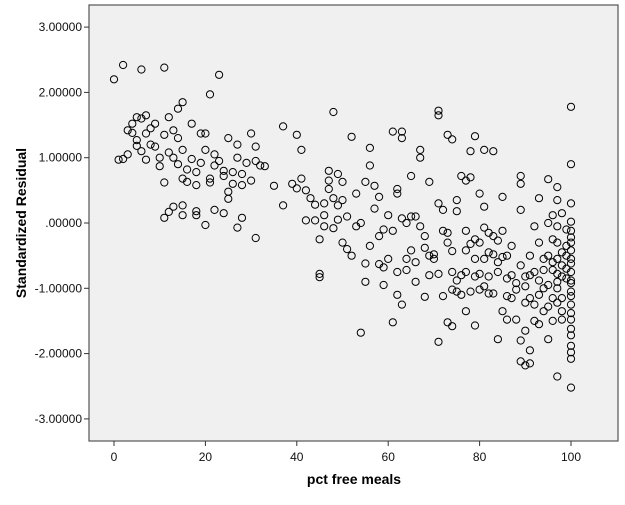 This screenshot has height=505, width=625. I want to click on x-tick-label: 20, so click(206, 457).